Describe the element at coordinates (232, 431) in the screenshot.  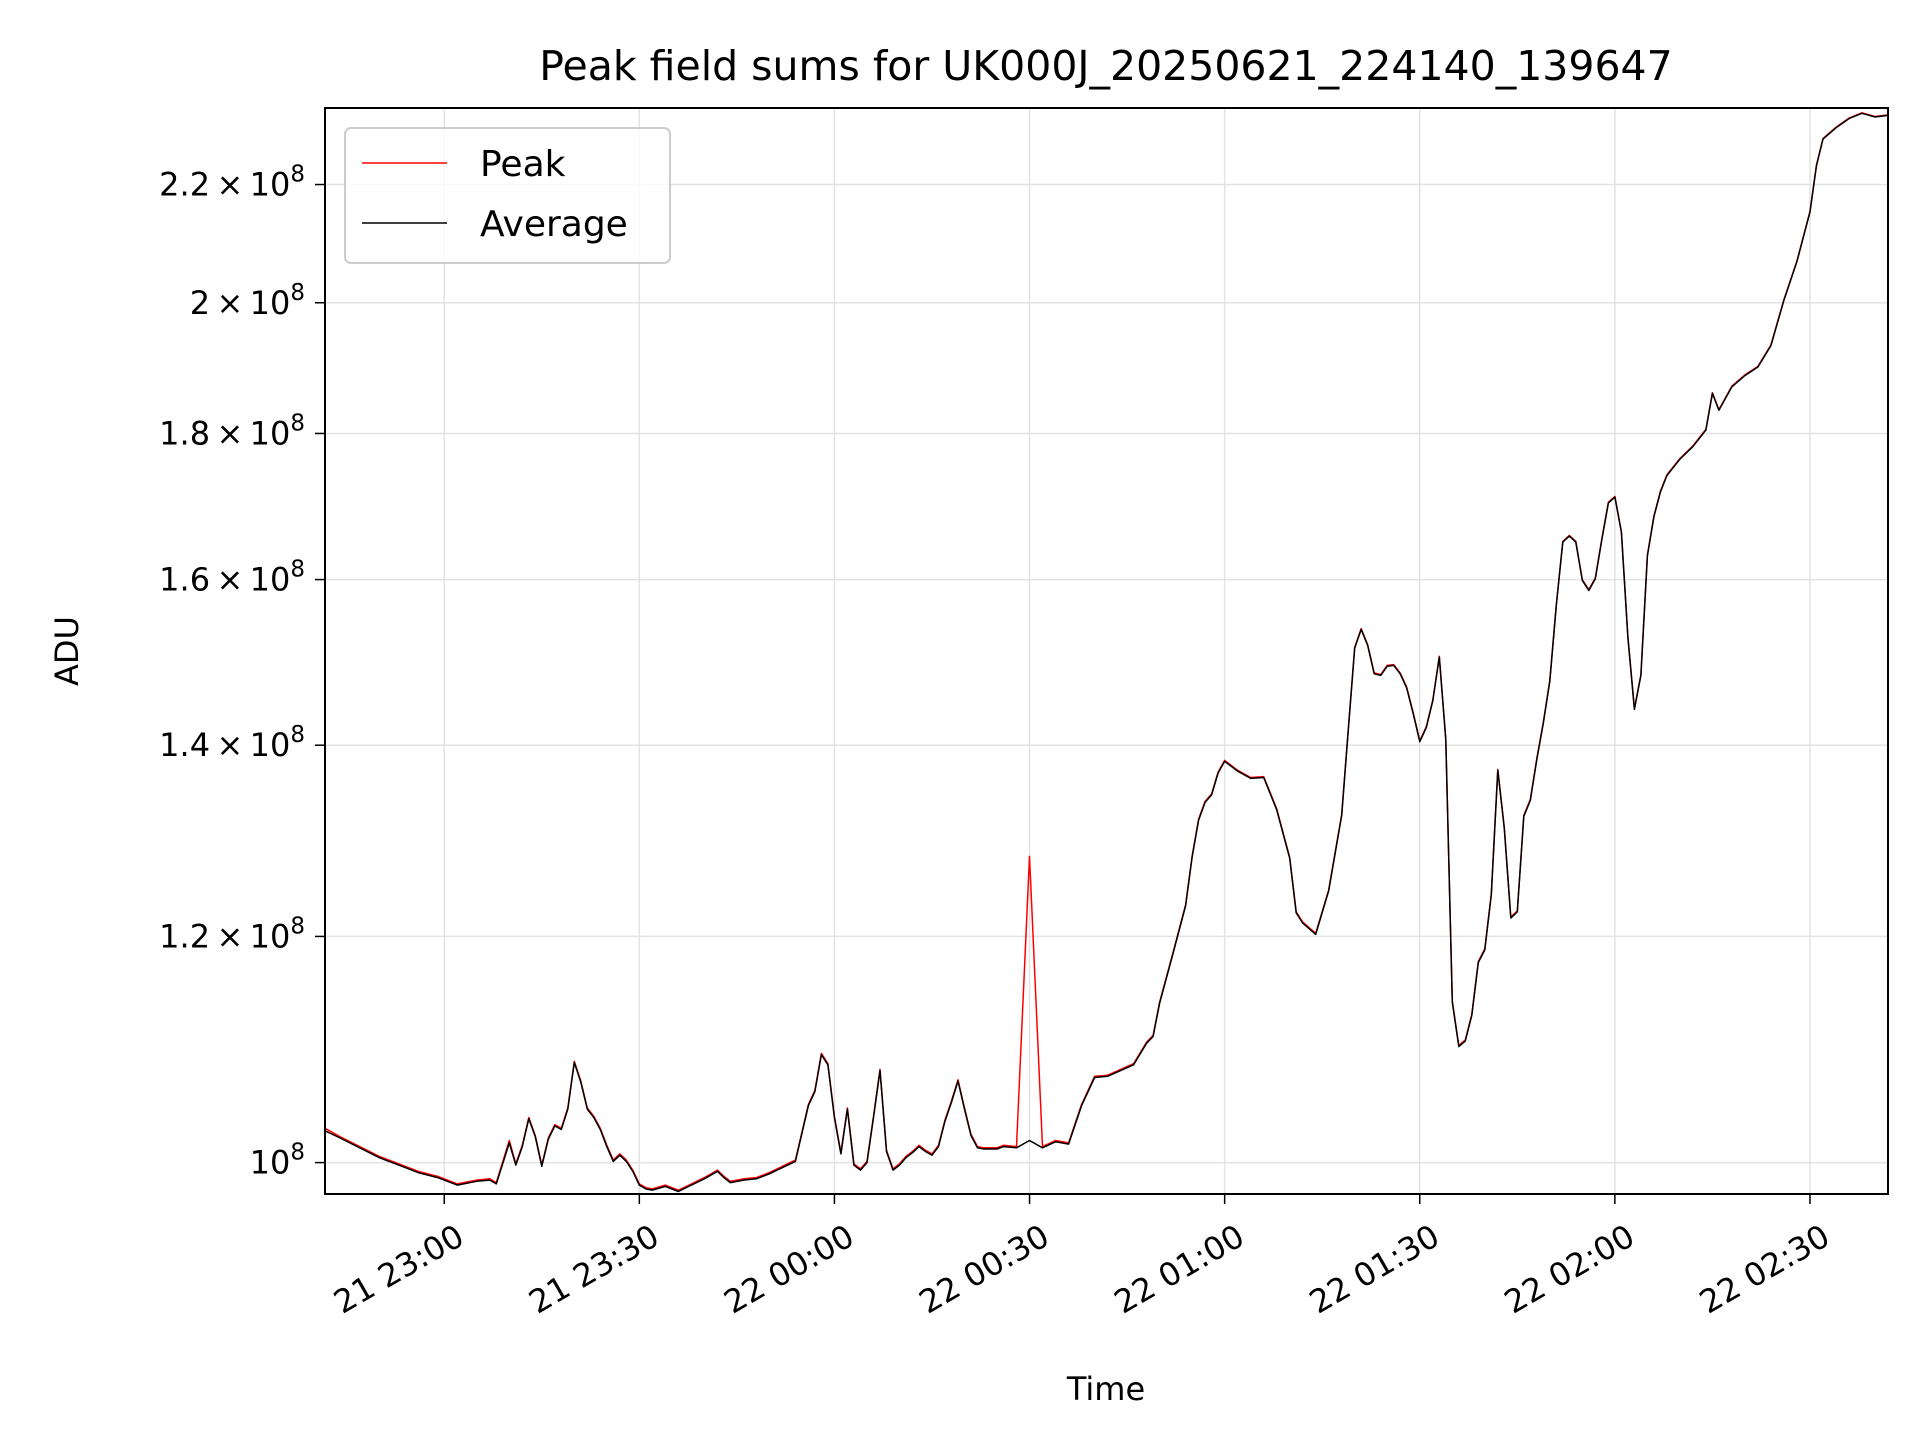
I see `y-tick-label: 1.8 × 108` at that location.